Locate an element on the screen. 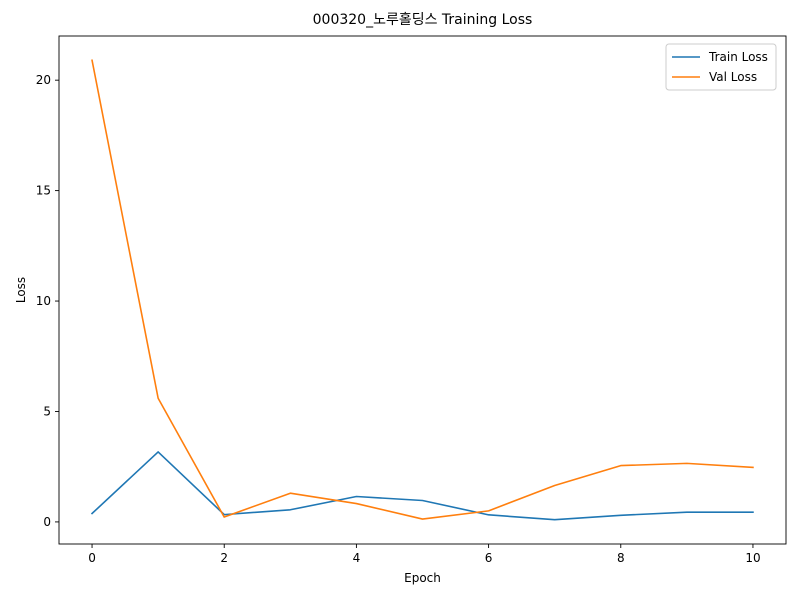 The height and width of the screenshot is (600, 800). y-tick-label: 10 is located at coordinates (43, 301).